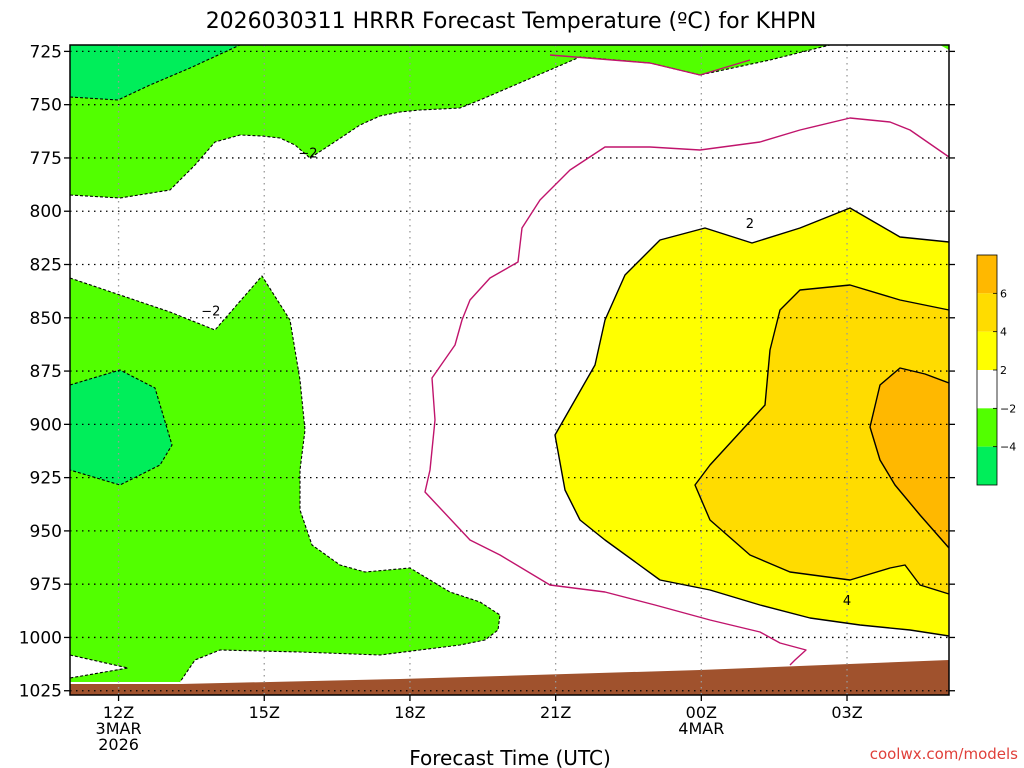 The height and width of the screenshot is (768, 1024). Describe the element at coordinates (1003, 370) in the screenshot. I see `colorbar-label: 2` at that location.